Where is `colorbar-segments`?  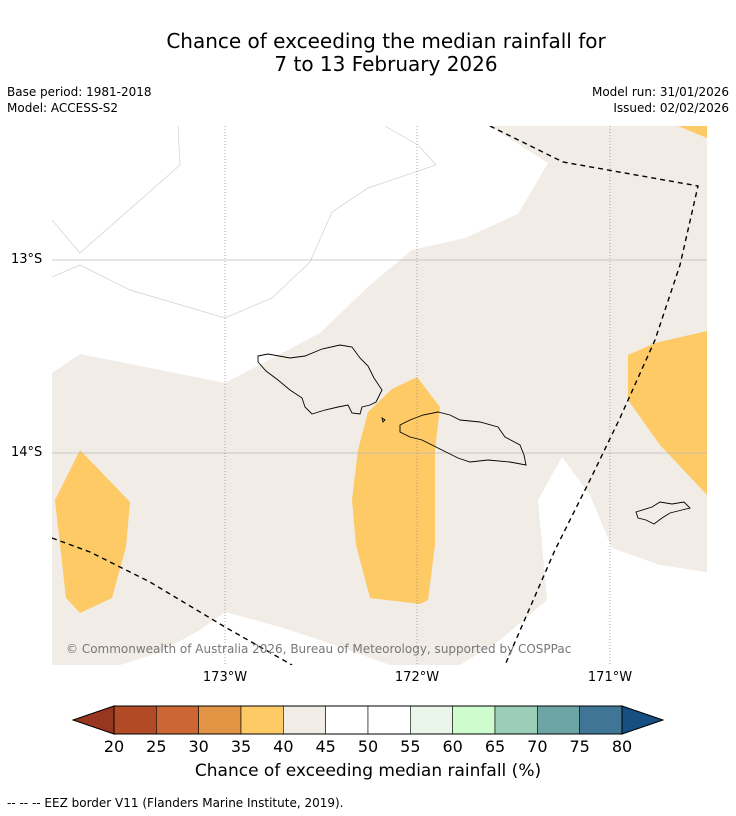 colorbar-segments is located at coordinates (368, 720).